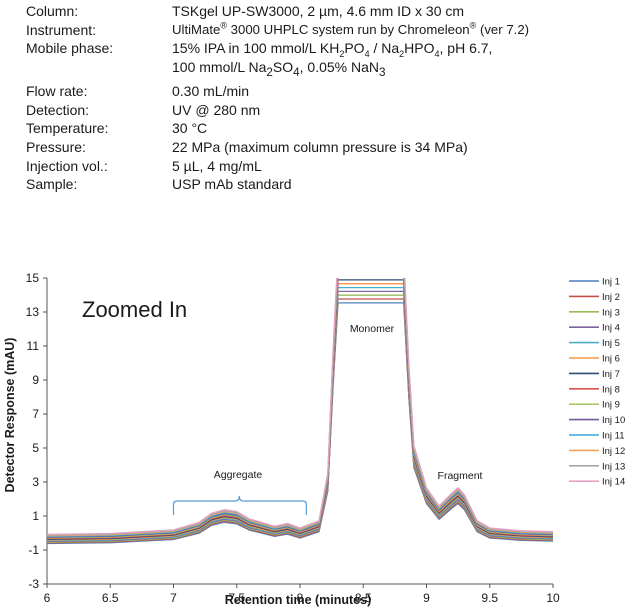 This screenshot has height=610, width=631. Describe the element at coordinates (35, 482) in the screenshot. I see `y-tick-label: 3` at that location.